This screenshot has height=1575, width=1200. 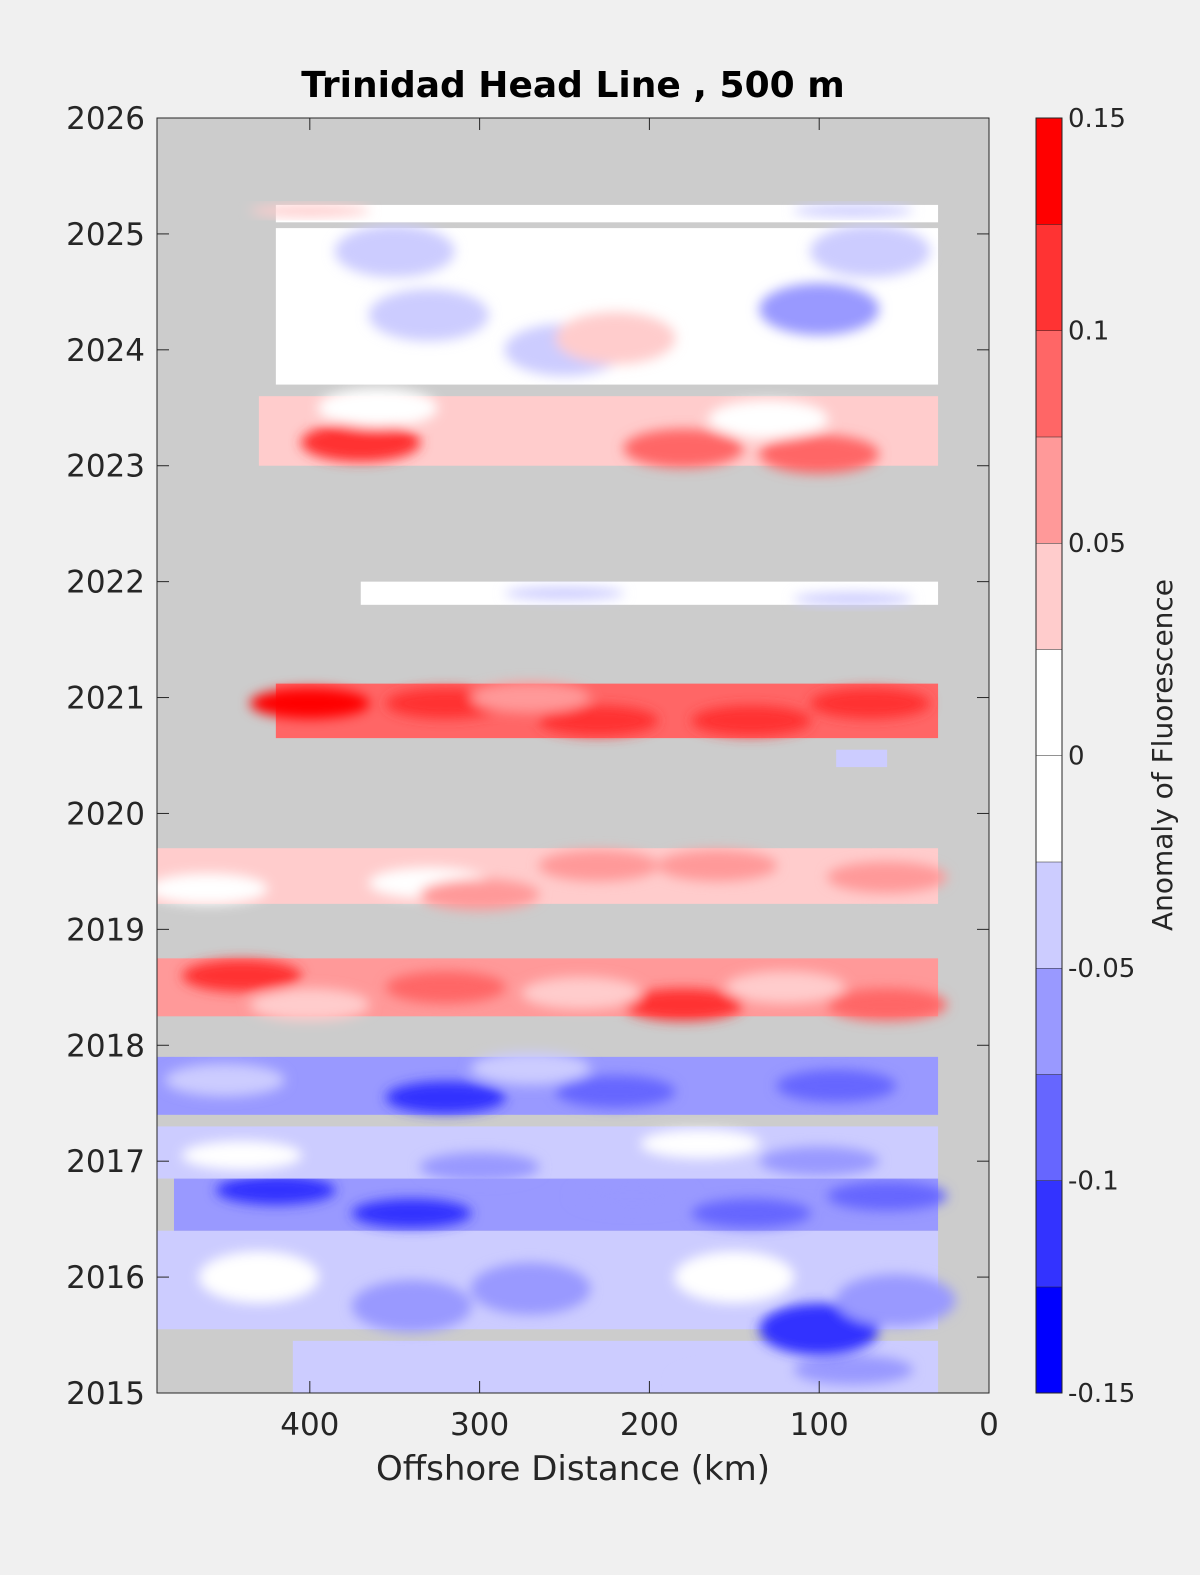 What do you see at coordinates (819, 1425) in the screenshot?
I see `x-tick-label: 100` at bounding box center [819, 1425].